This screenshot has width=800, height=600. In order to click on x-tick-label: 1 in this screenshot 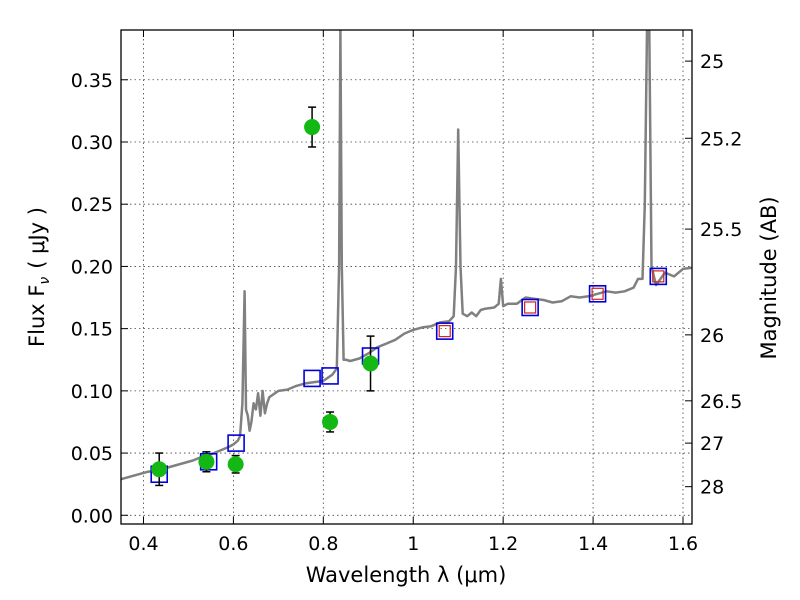, I will do `click(413, 544)`.